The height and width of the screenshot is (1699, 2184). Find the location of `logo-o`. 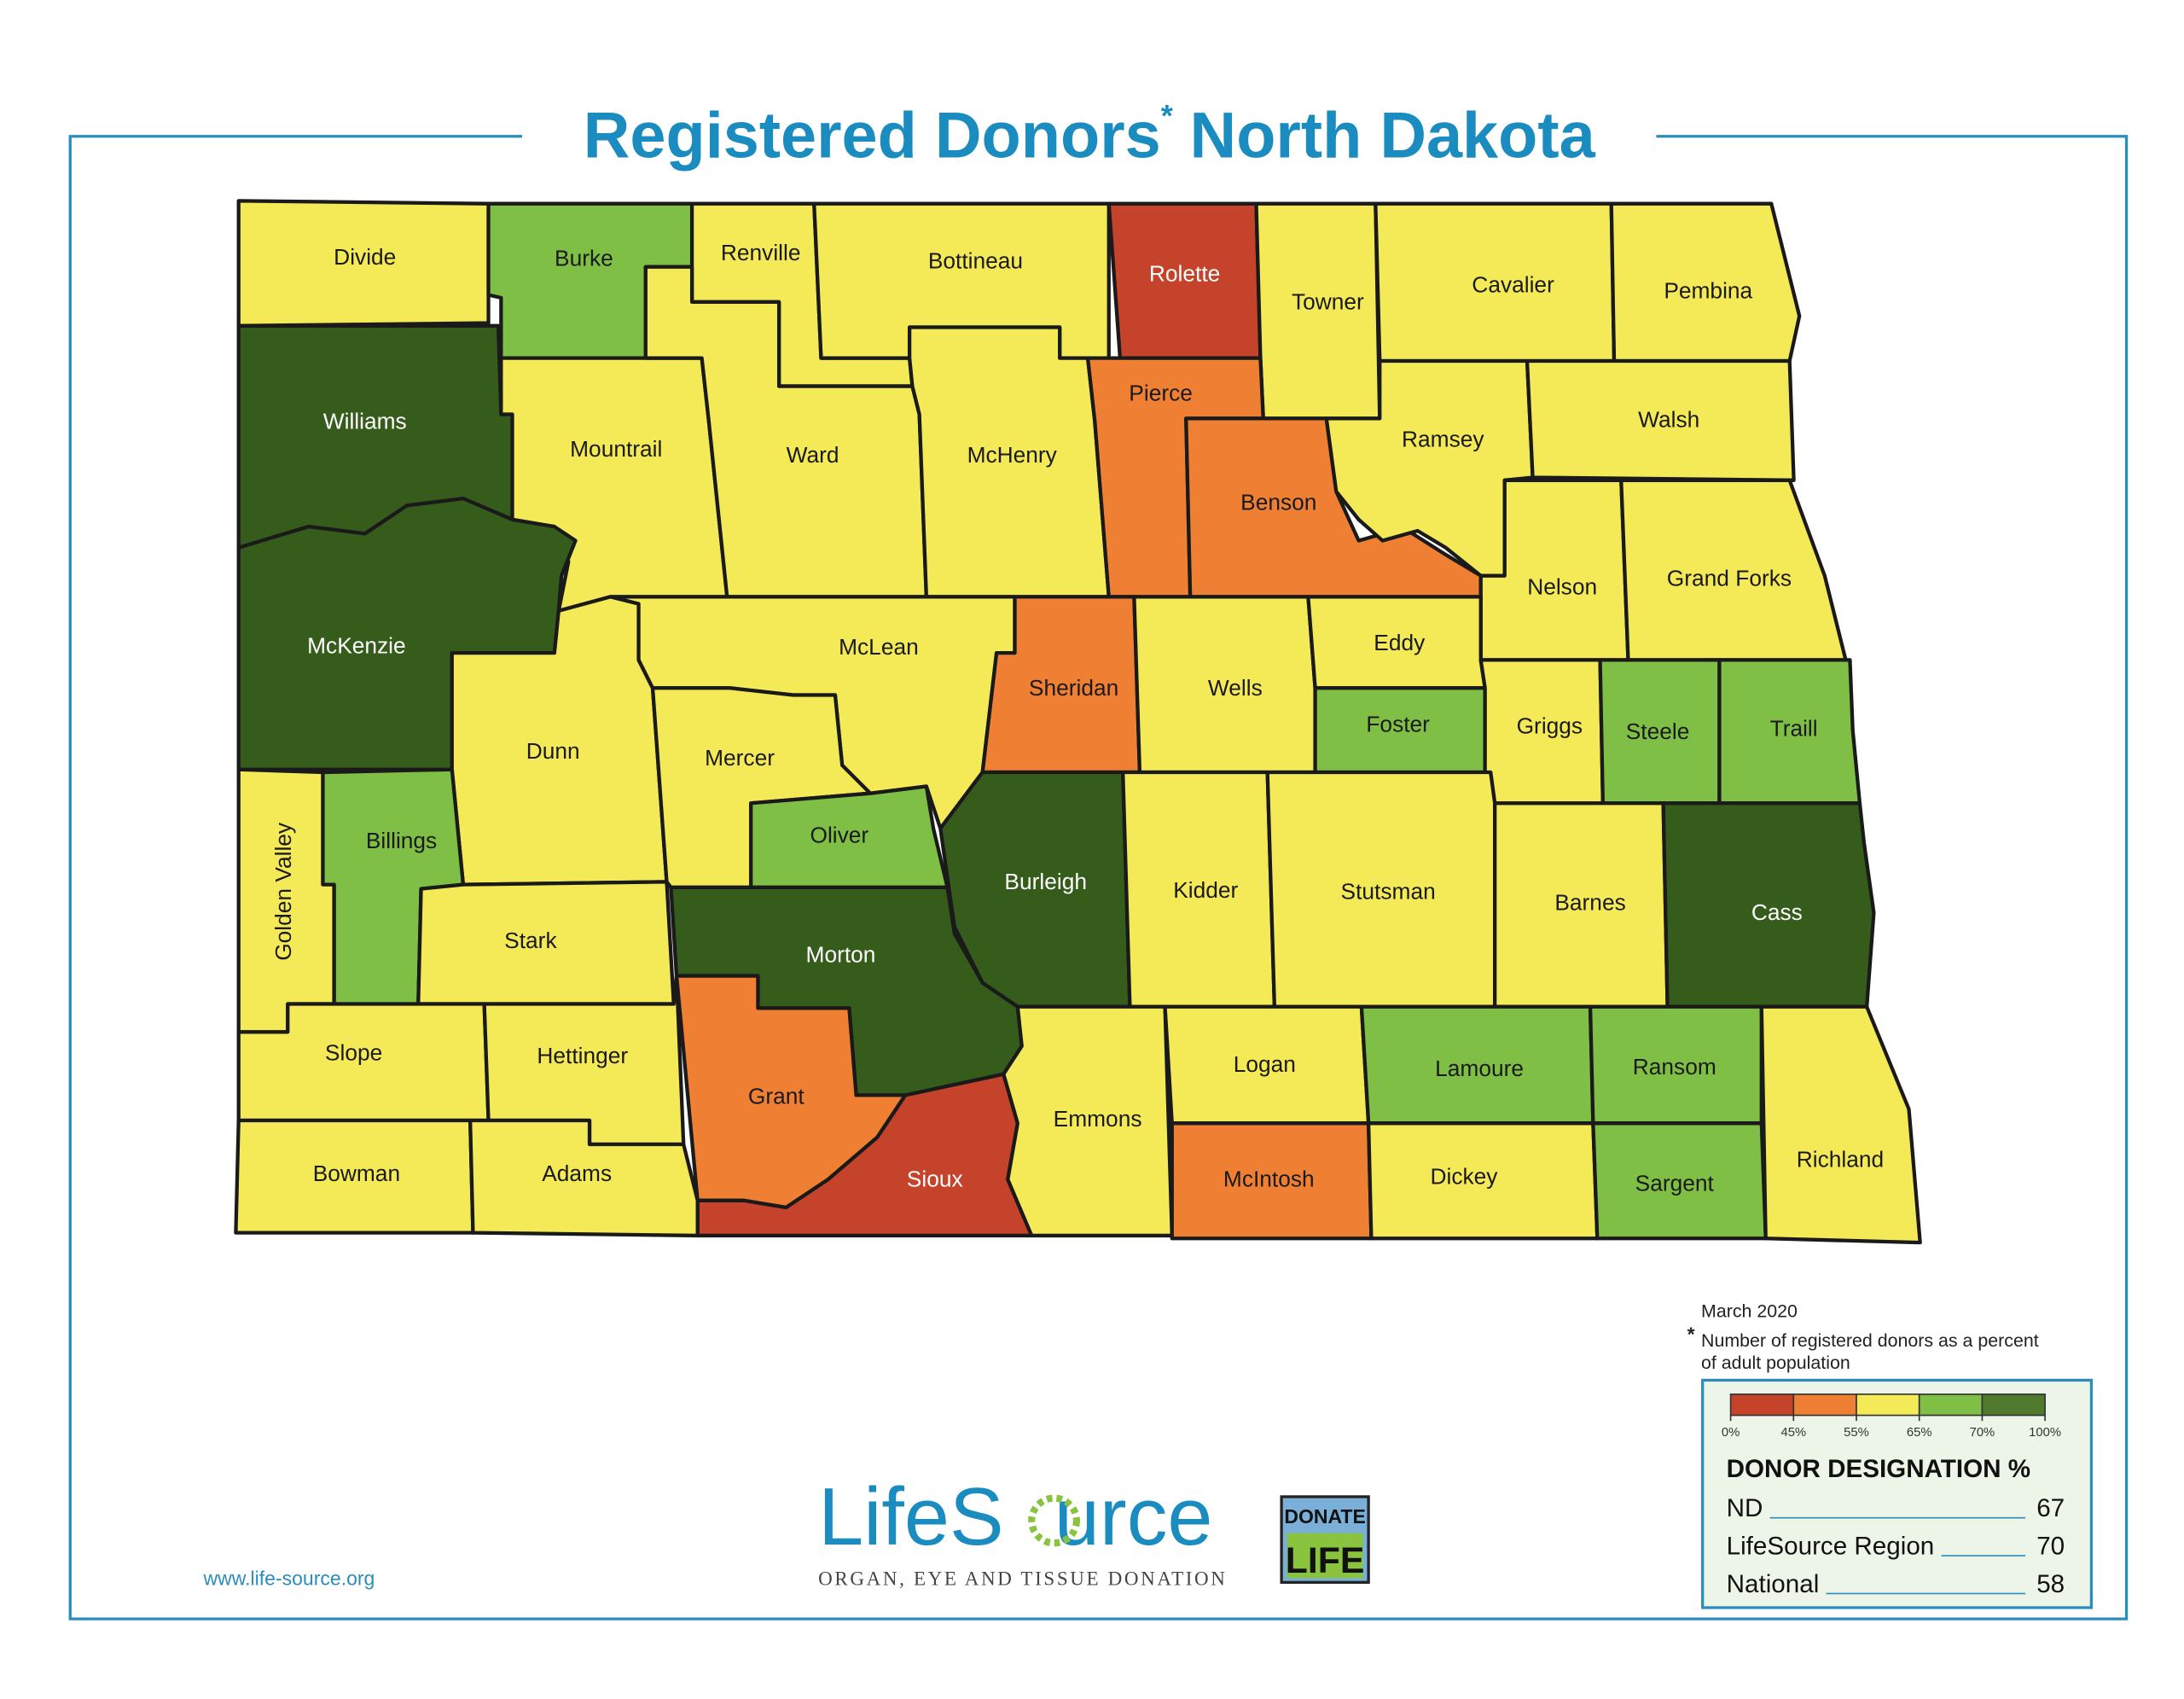

logo-o is located at coordinates (1054, 1520).